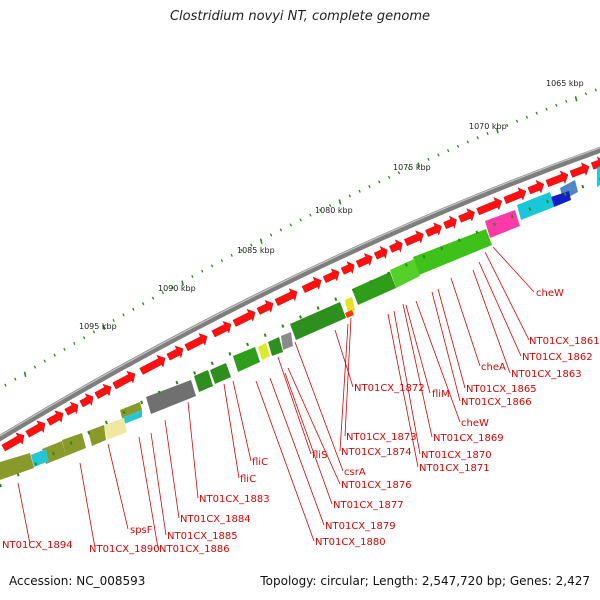 Image resolution: width=600 pixels, height=600 pixels. I want to click on kbp-label-1085: 1085 kbp, so click(256, 250).